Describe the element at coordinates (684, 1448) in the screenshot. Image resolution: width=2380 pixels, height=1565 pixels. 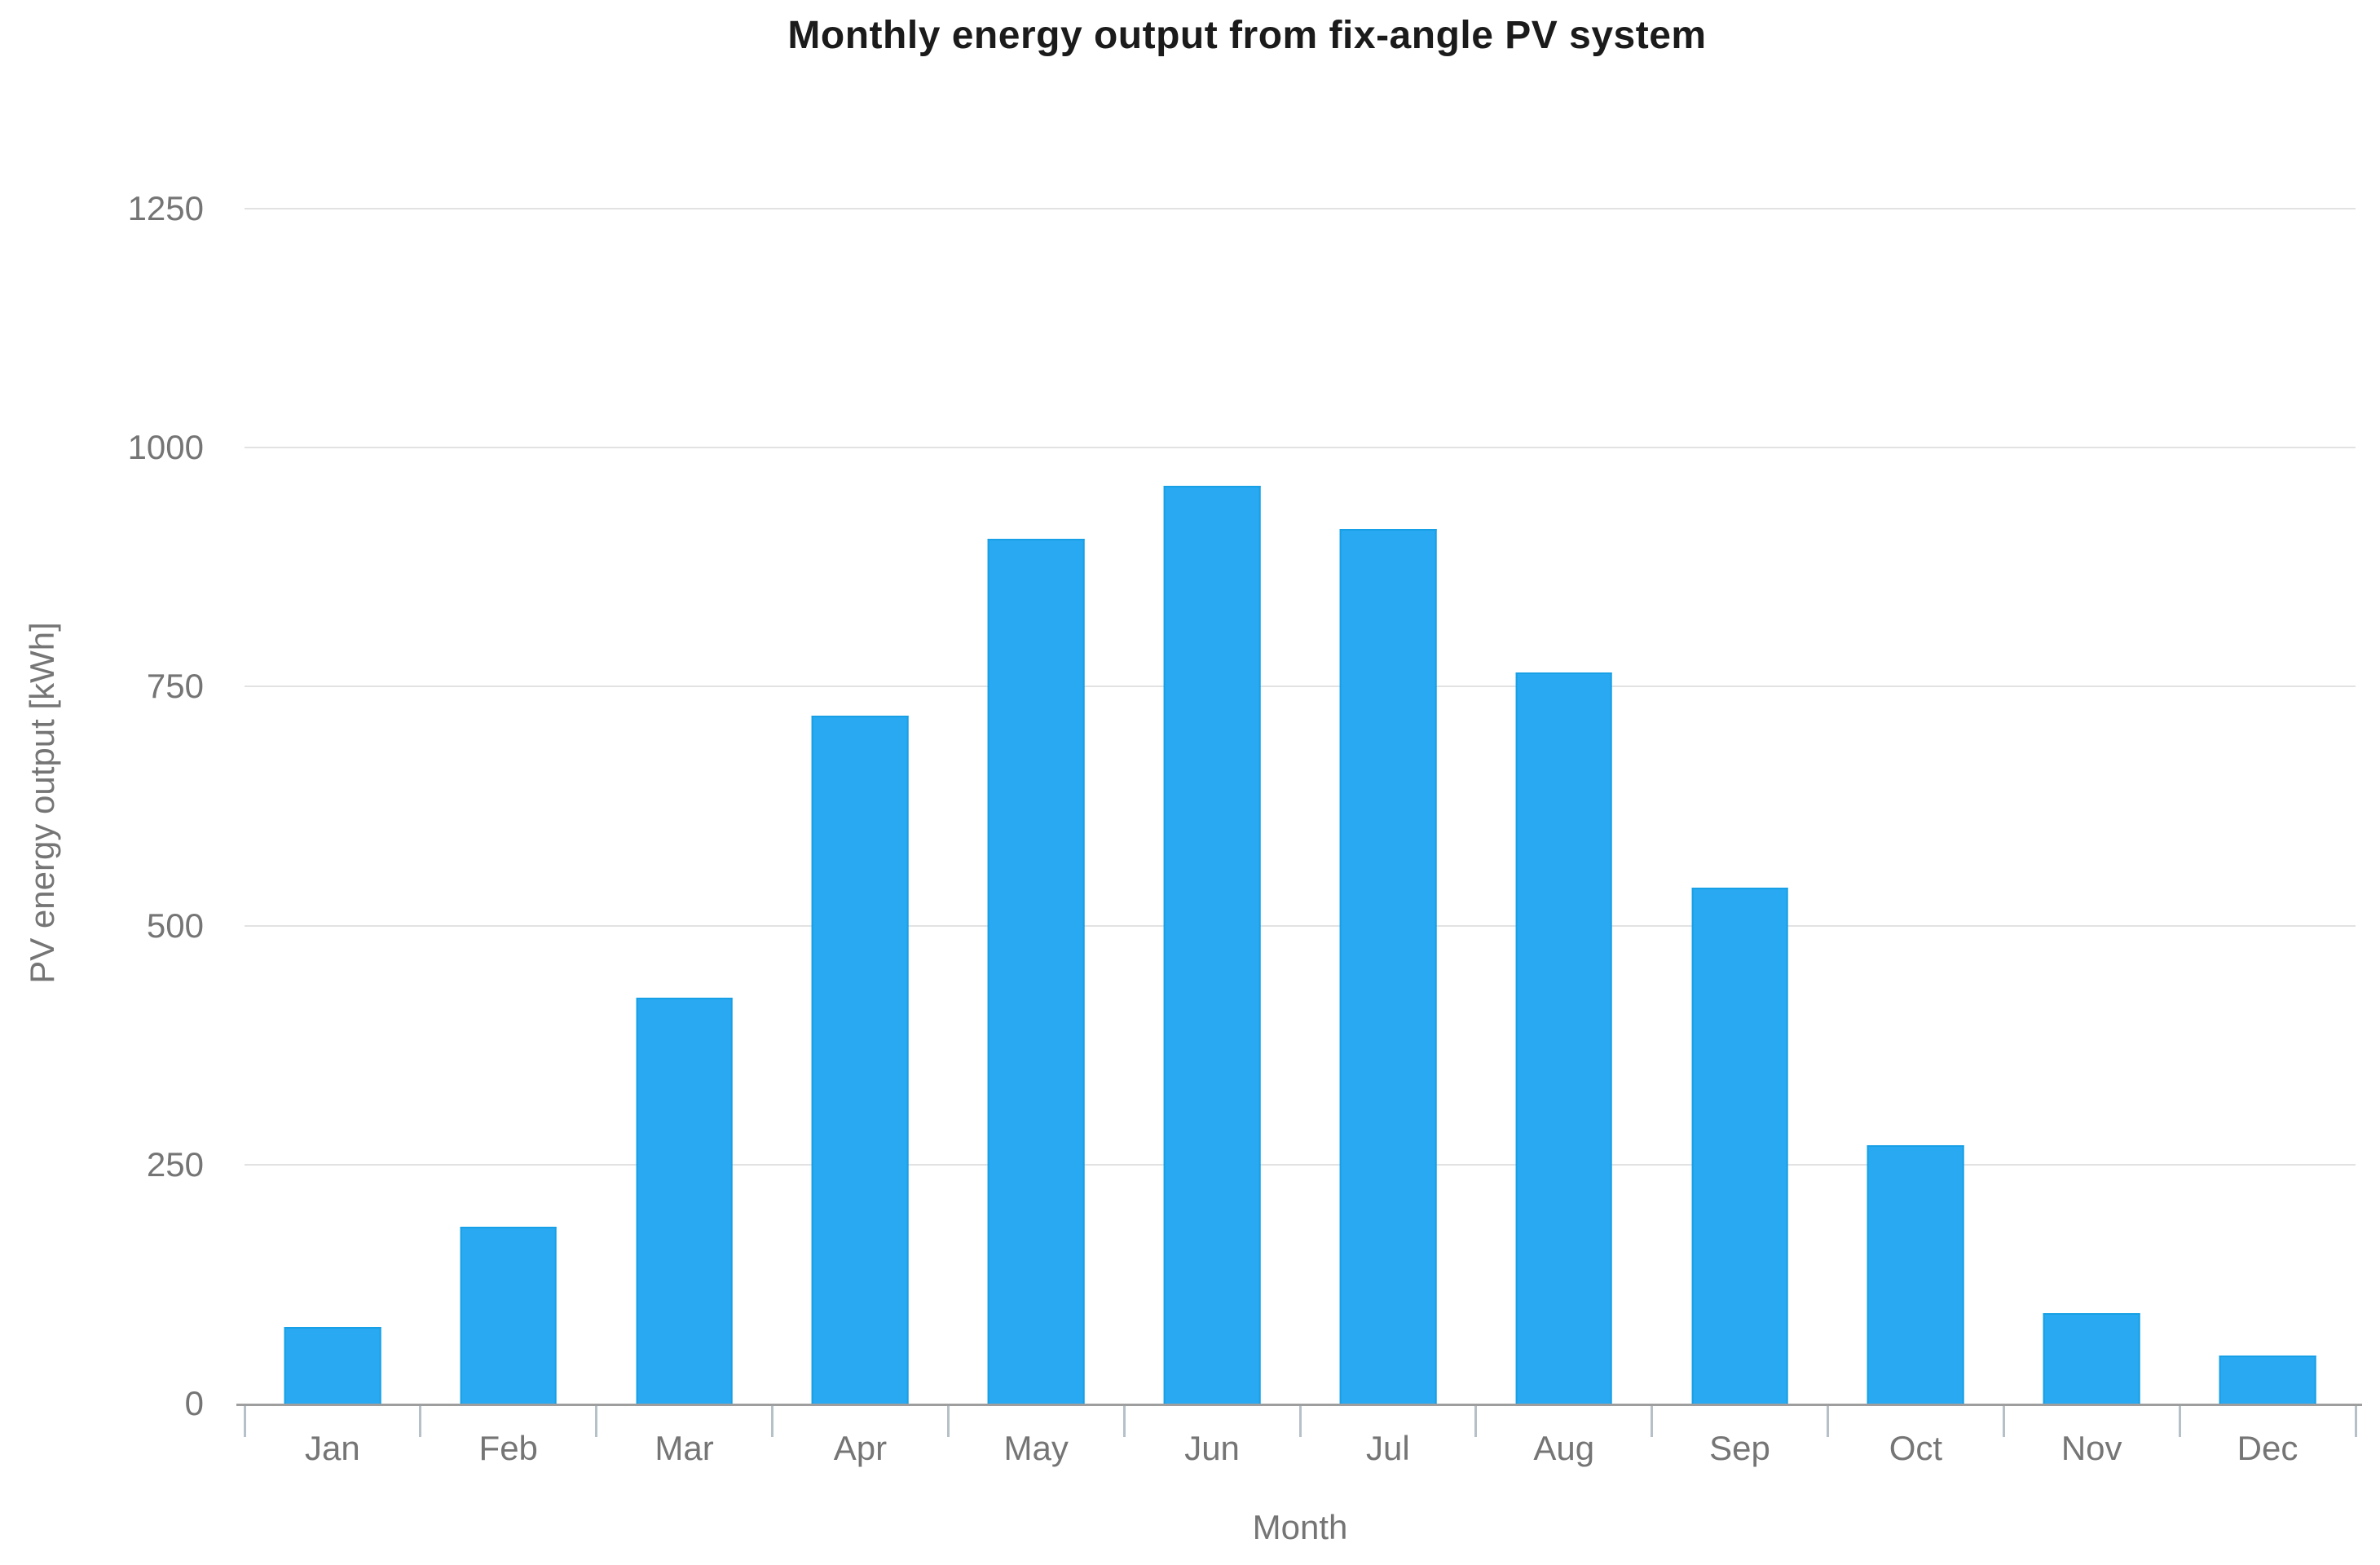
I see `x-tick-label-mar: Mar` at that location.